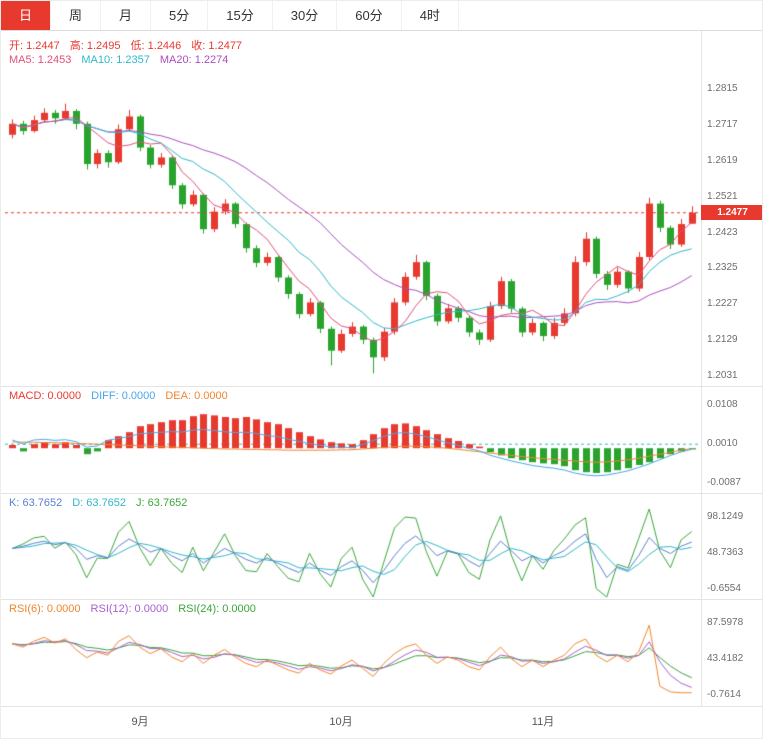  I want to click on y-axis-label: -0.6554, so click(724, 588).